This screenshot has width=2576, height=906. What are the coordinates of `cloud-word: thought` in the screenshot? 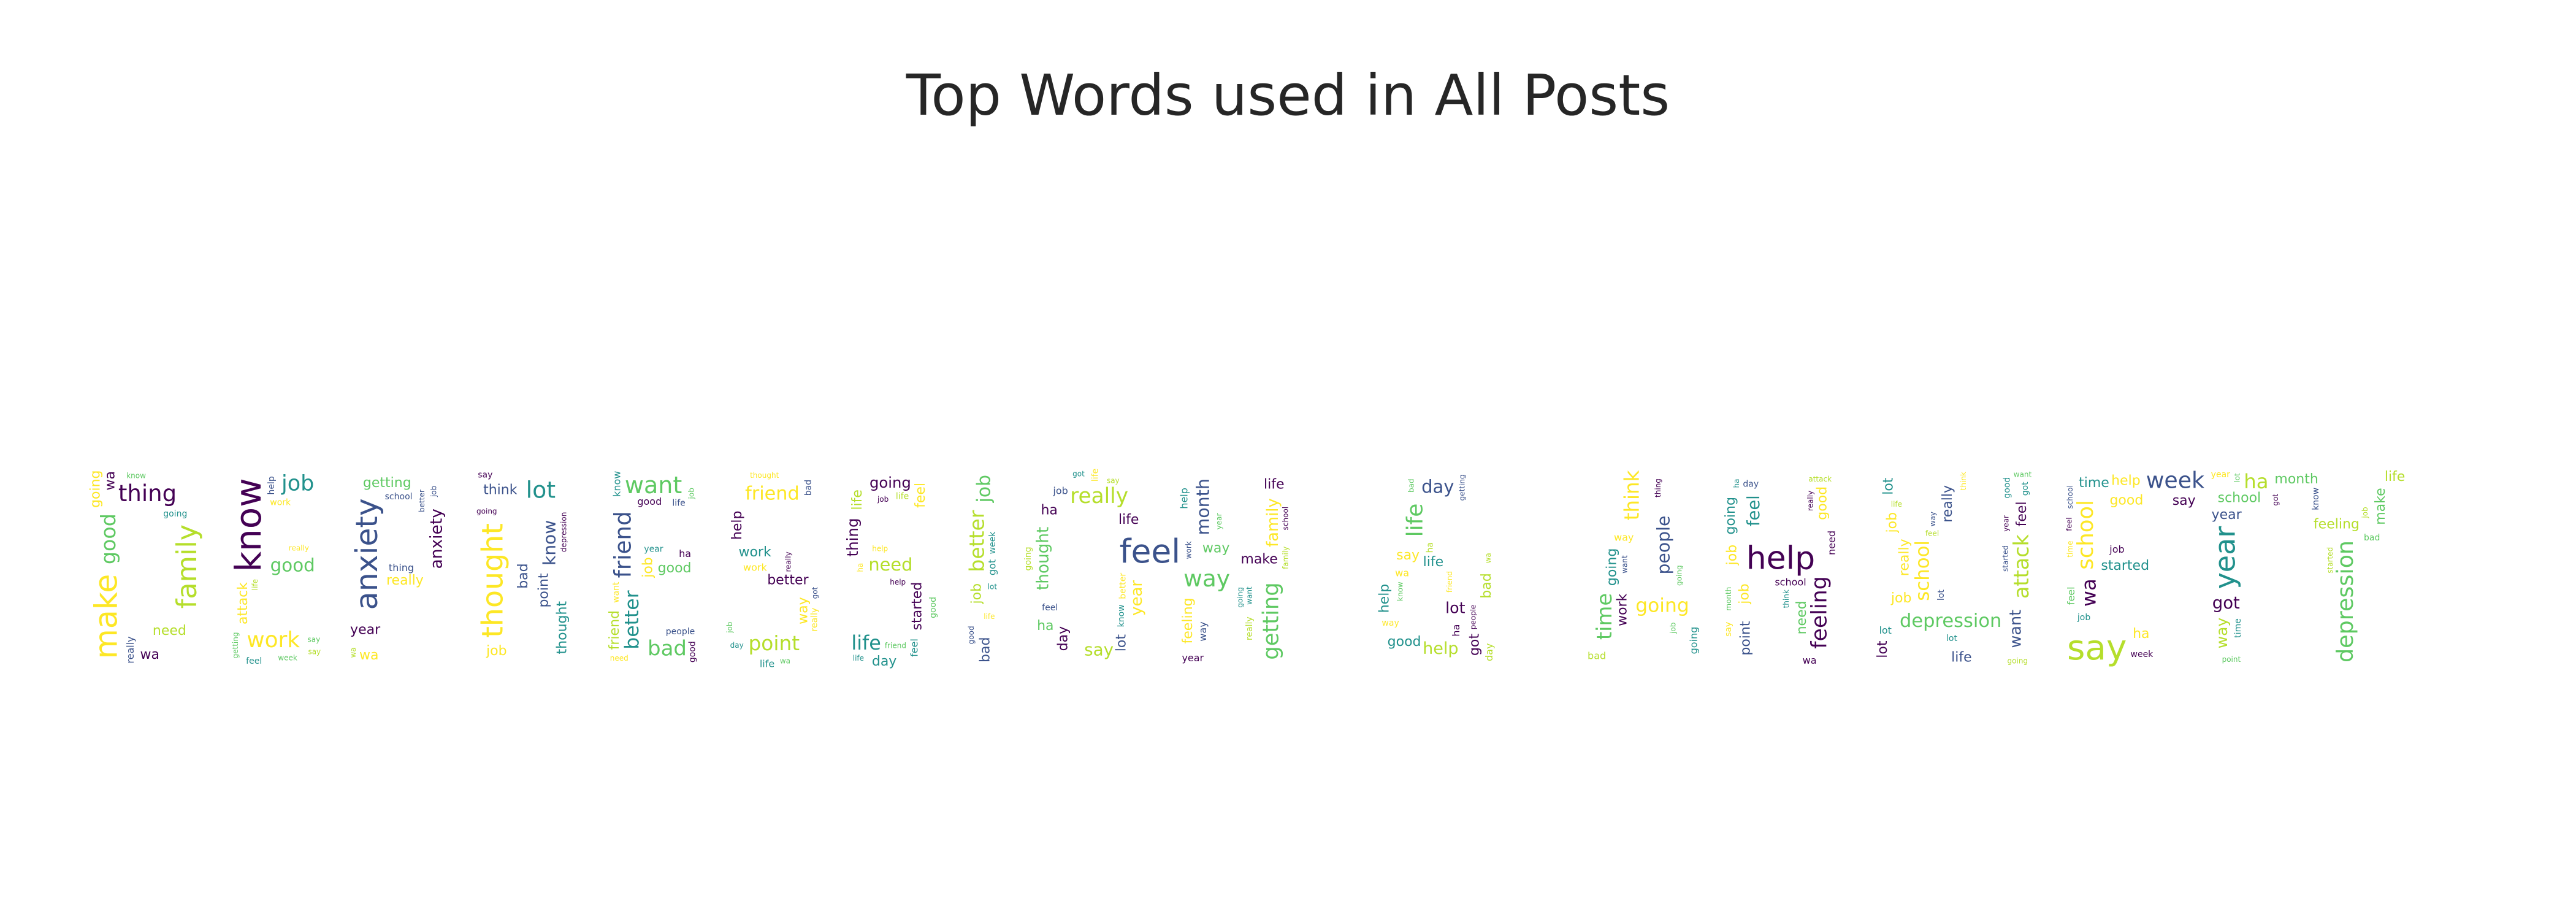 It's located at (493, 580).